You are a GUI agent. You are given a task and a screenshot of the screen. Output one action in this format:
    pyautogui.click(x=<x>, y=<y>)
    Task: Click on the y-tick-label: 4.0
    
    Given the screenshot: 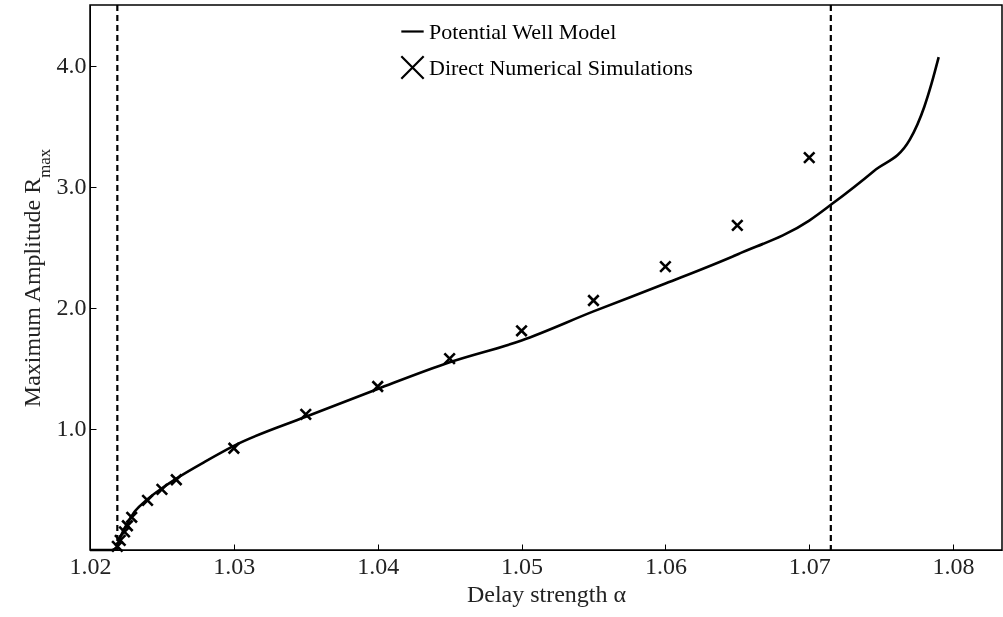 What is the action you would take?
    pyautogui.click(x=71, y=65)
    